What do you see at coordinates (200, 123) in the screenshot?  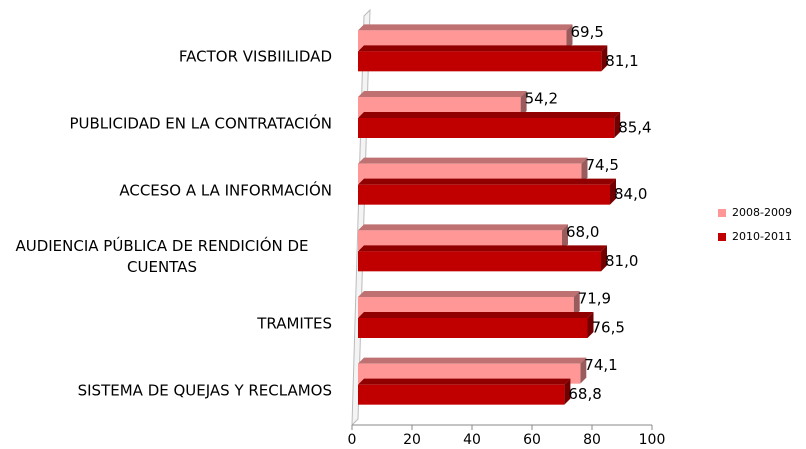 I see `category-text: PUBLICIDAD EN LA CONTRATACIÓN` at bounding box center [200, 123].